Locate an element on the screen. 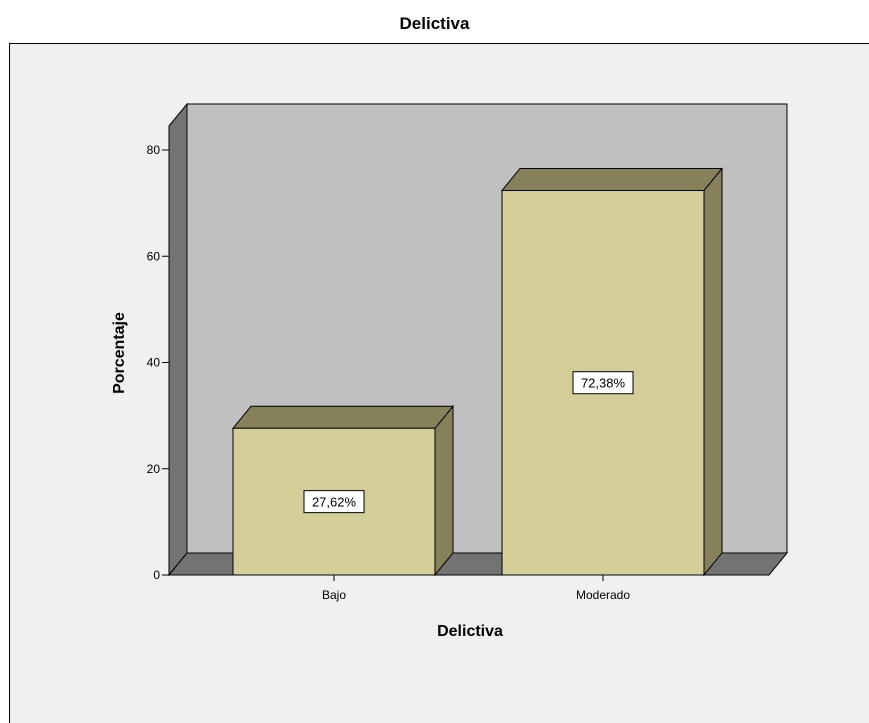 This screenshot has height=723, width=869. y-tick-label: 40 is located at coordinates (154, 363).